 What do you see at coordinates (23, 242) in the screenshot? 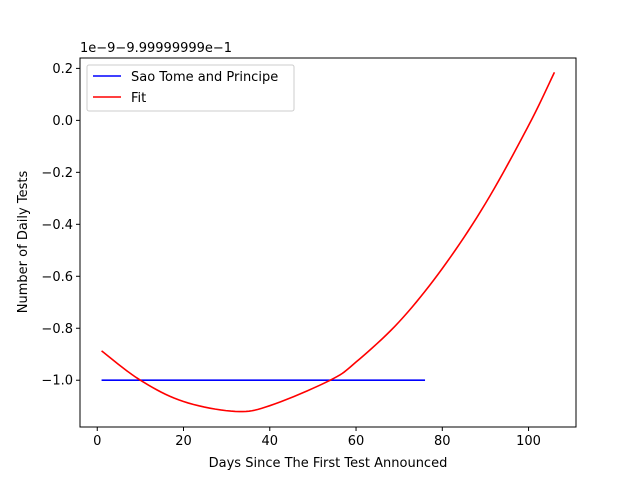
I see `y-axis-label: Number of Daily Tests` at bounding box center [23, 242].